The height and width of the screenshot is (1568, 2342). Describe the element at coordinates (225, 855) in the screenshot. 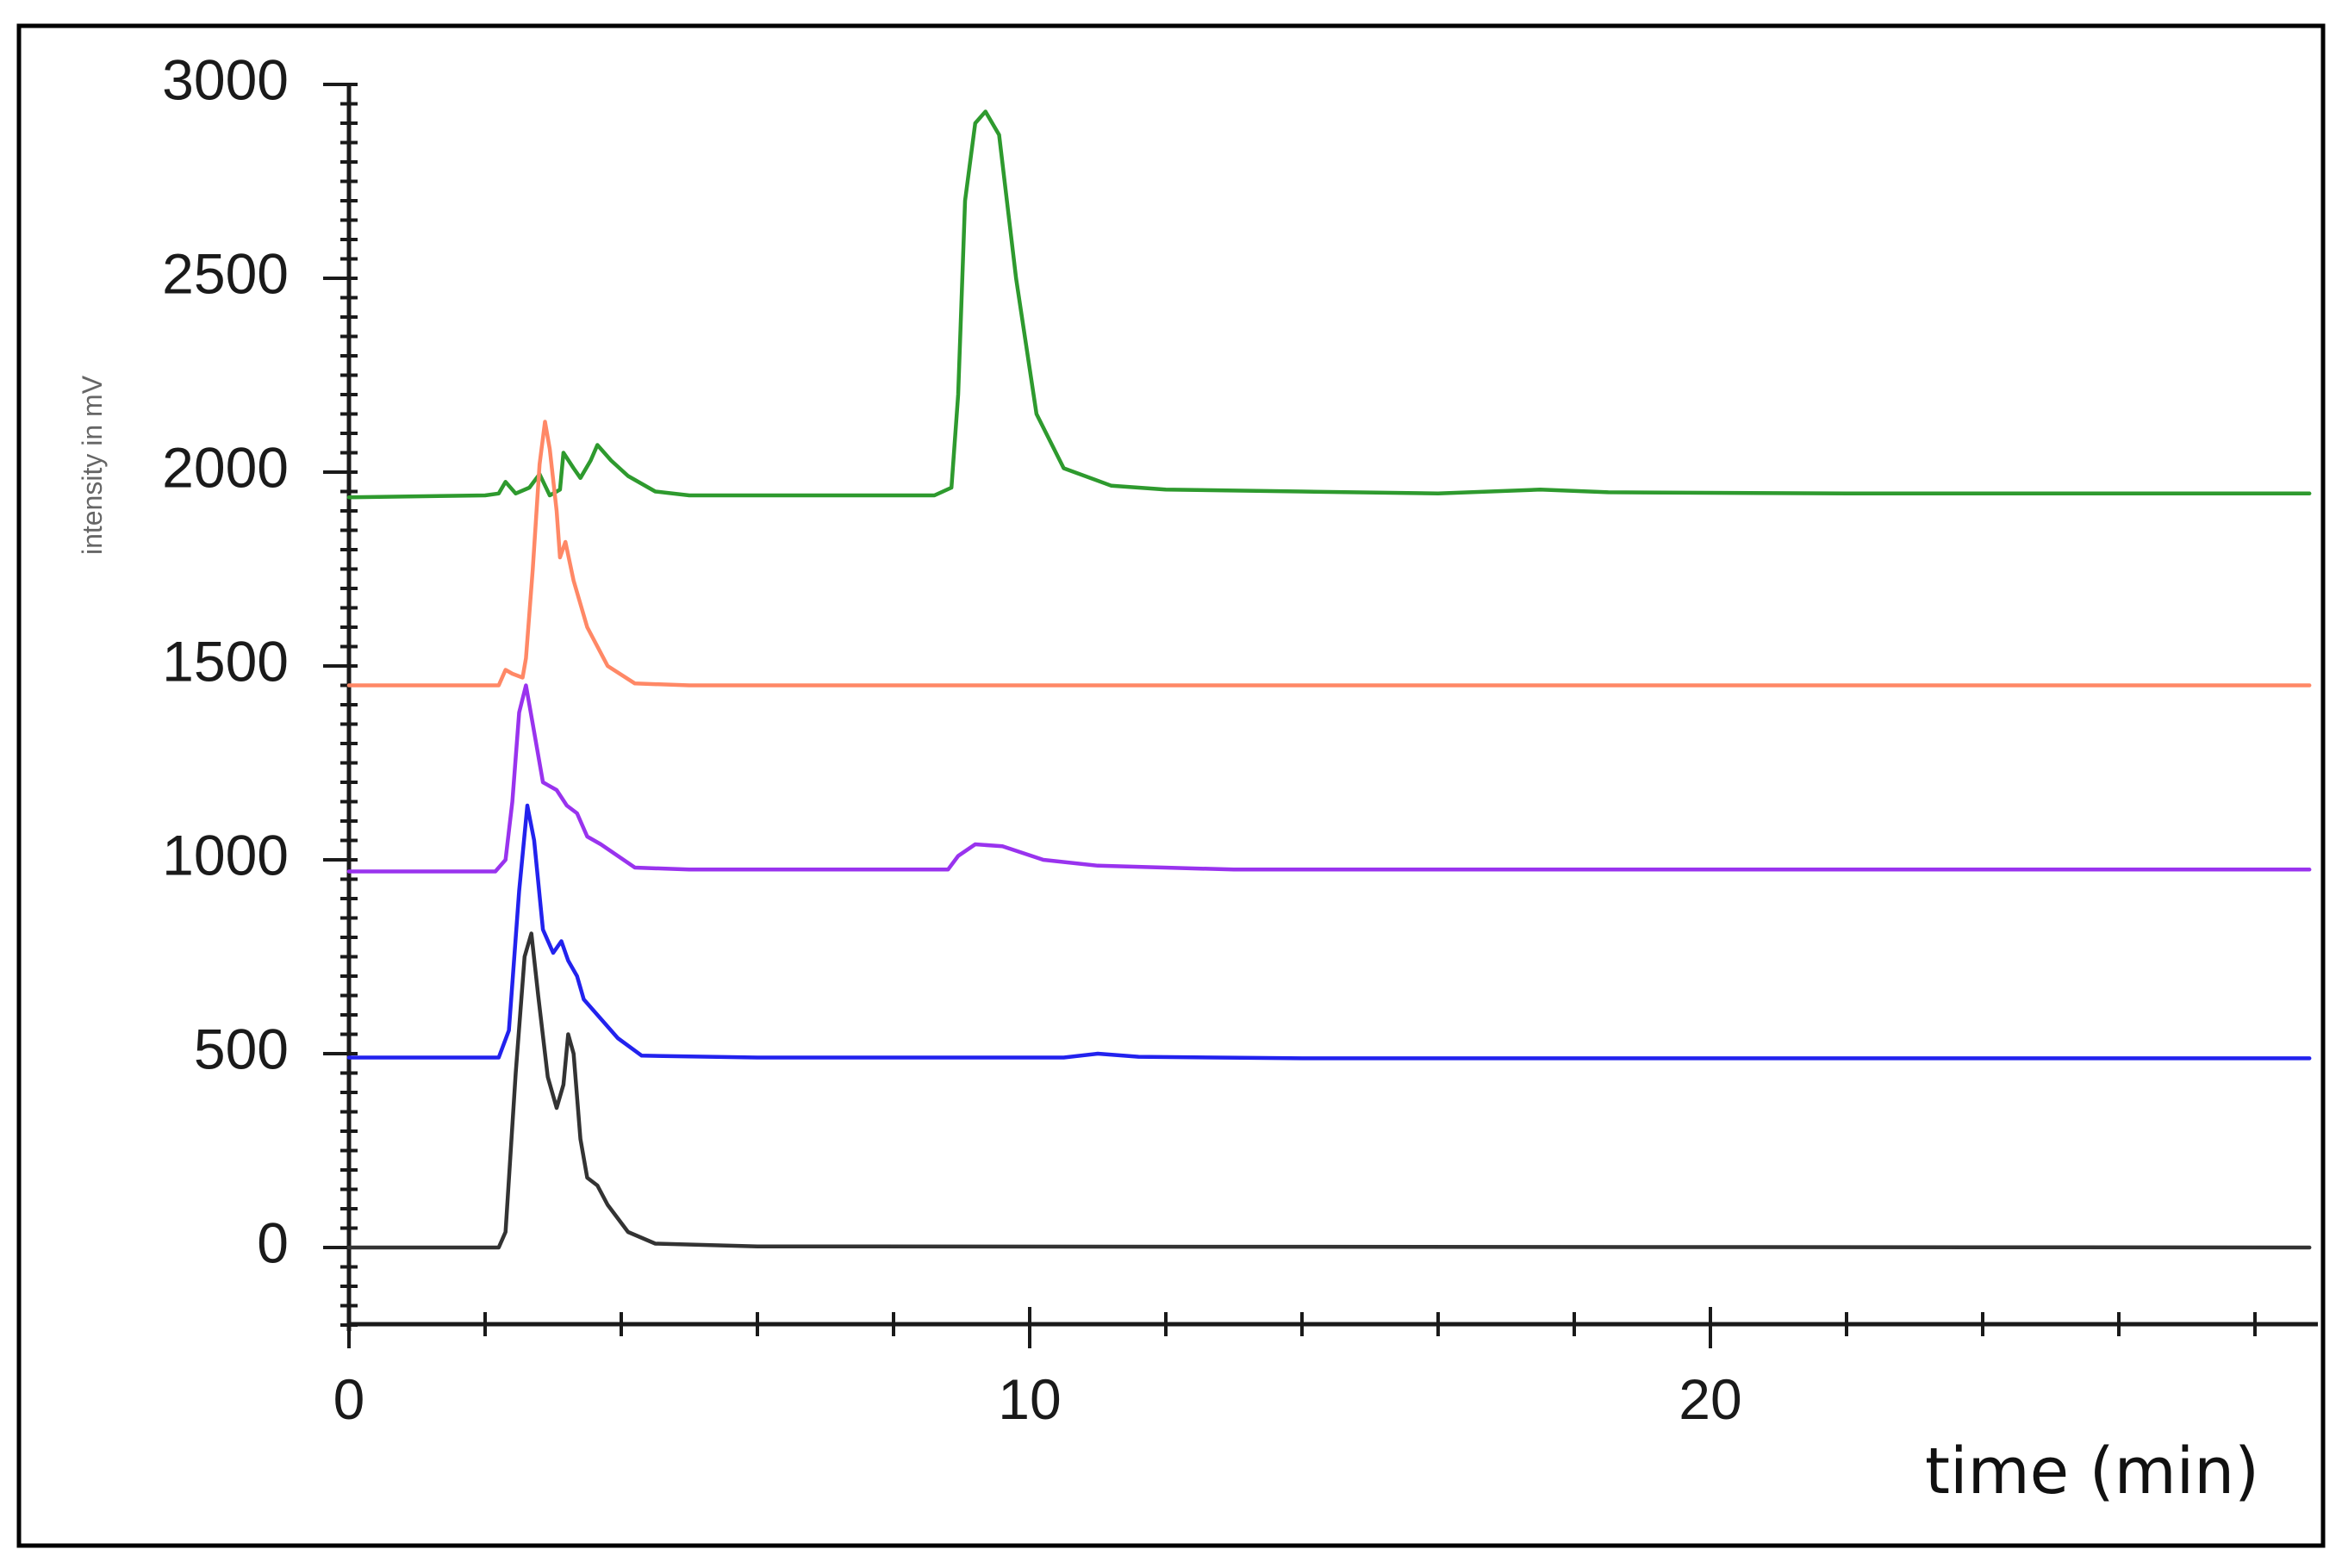

I see `y-tick-label: 1000` at that location.